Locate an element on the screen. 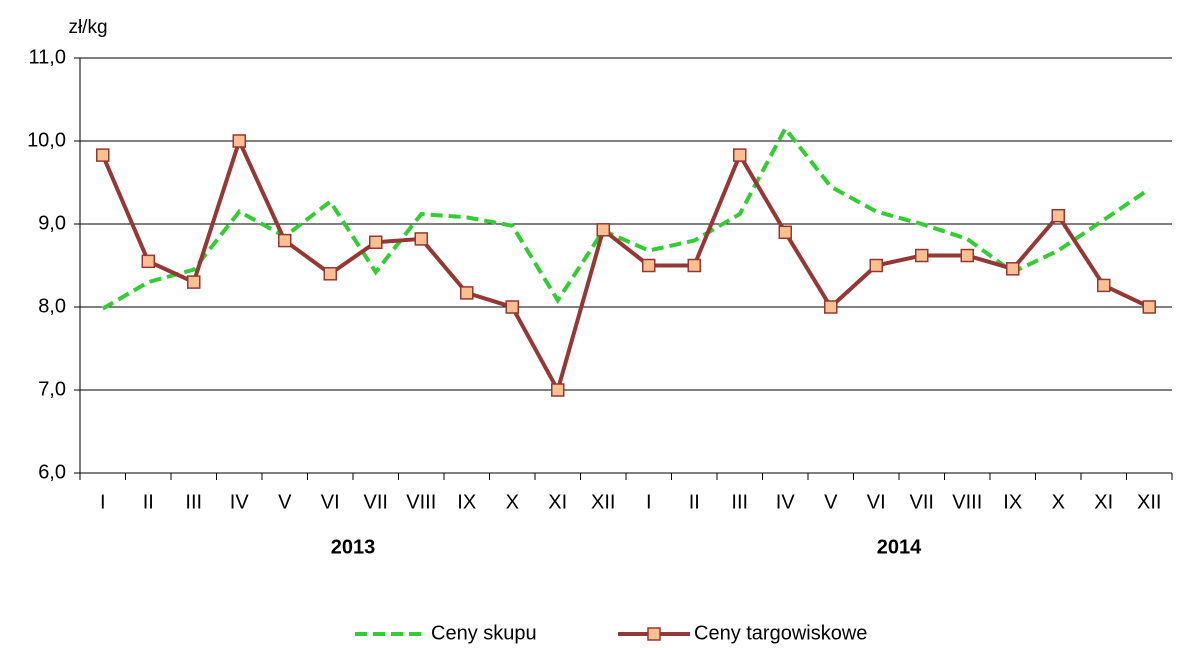  y-tick-label: 8,0 is located at coordinates (52, 306).